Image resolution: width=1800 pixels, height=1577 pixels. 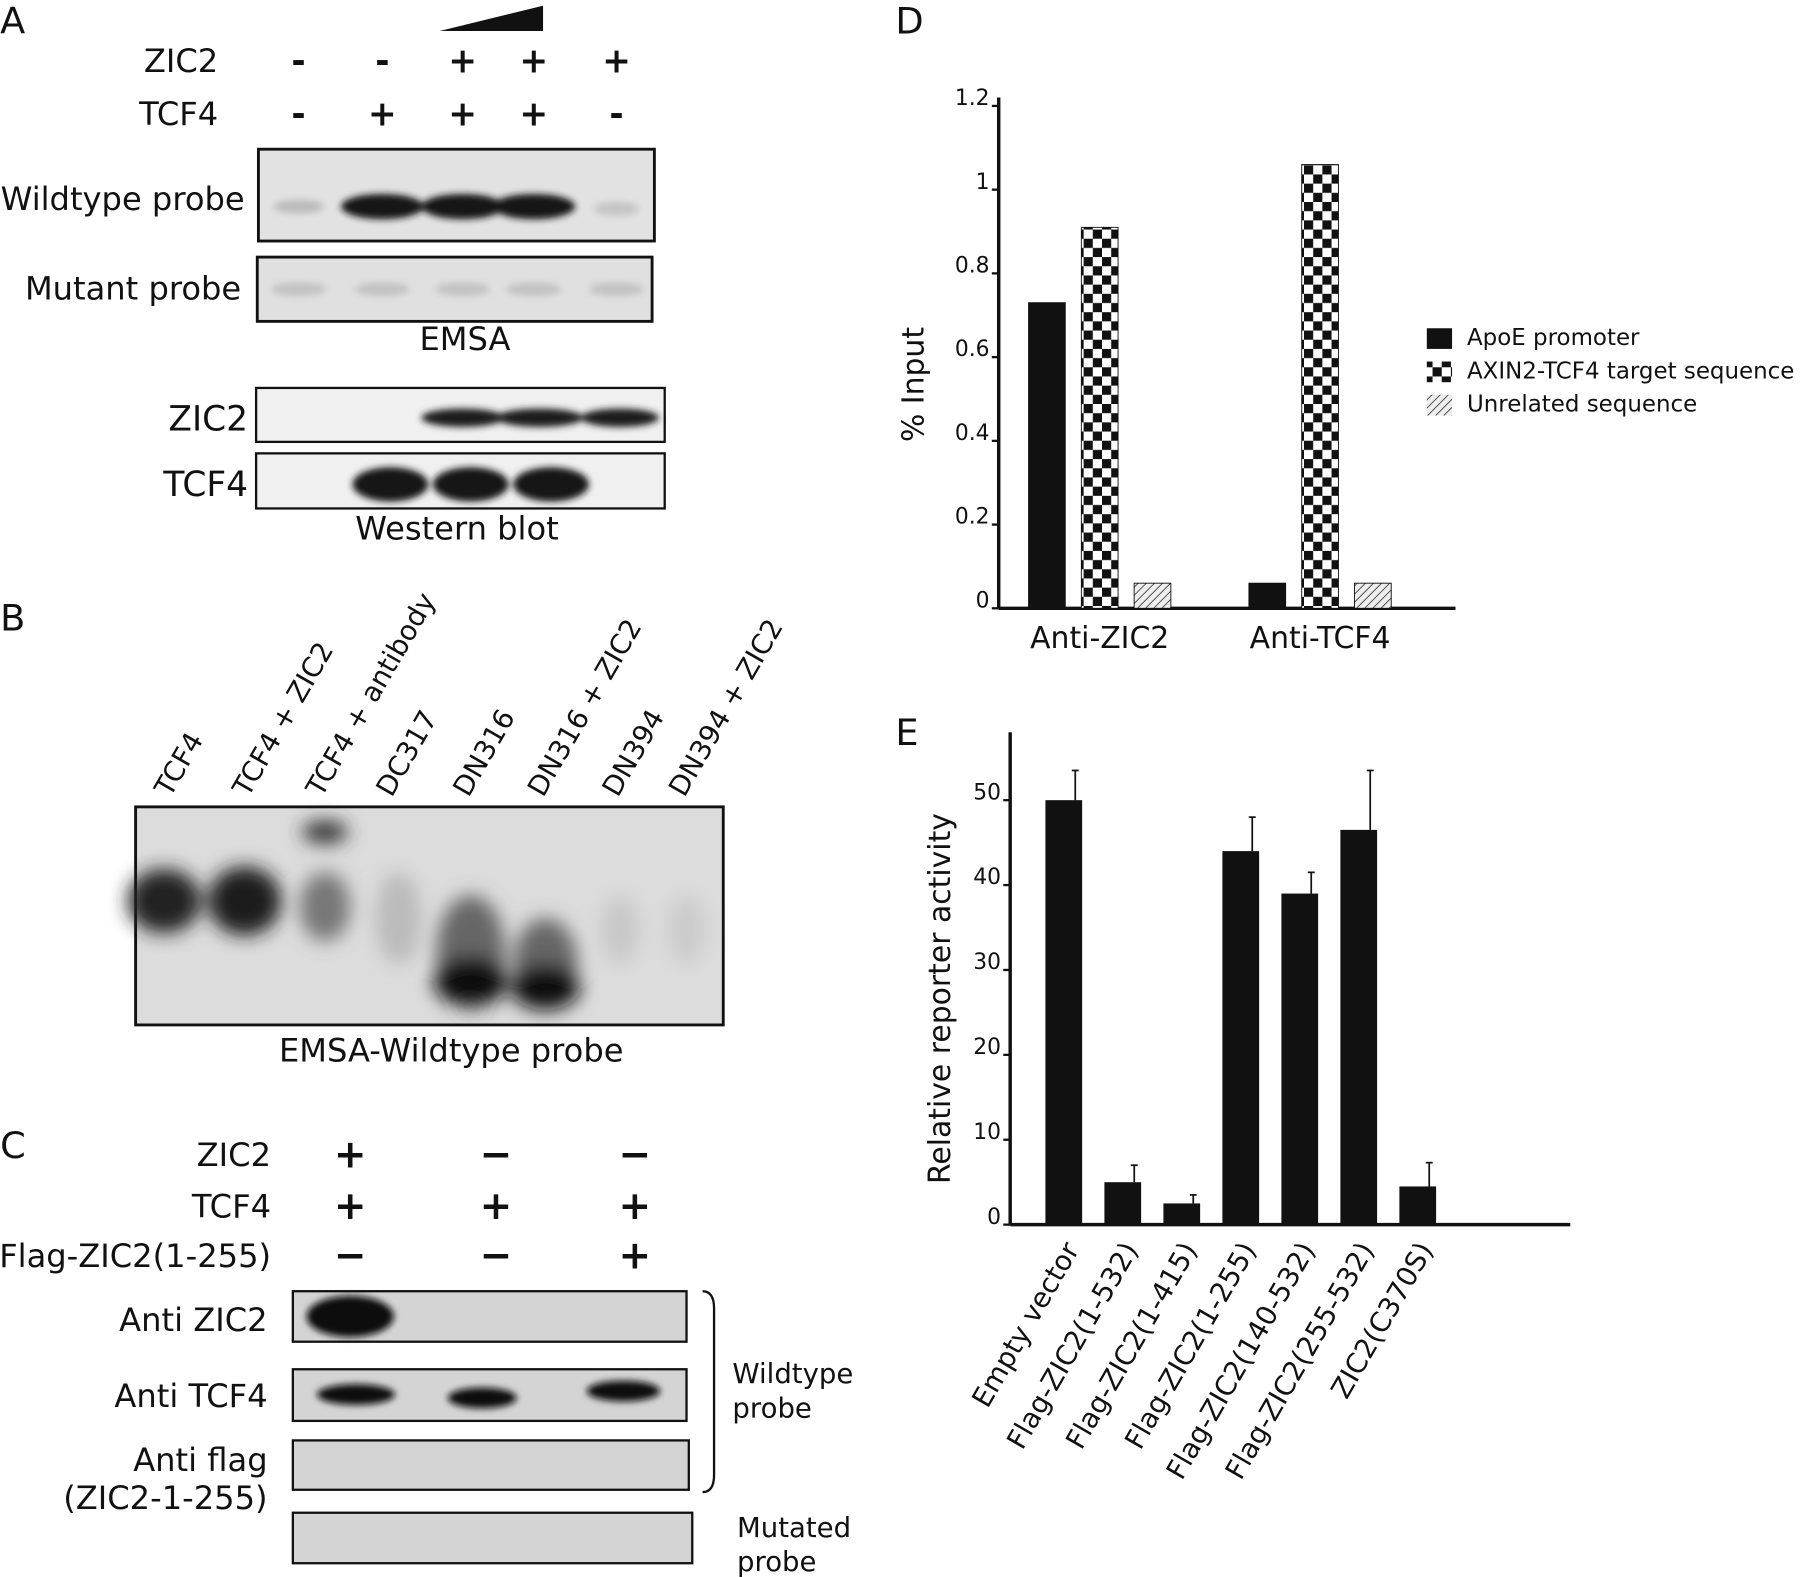 I want to click on y-tick-label: 0.8, so click(x=972, y=266).